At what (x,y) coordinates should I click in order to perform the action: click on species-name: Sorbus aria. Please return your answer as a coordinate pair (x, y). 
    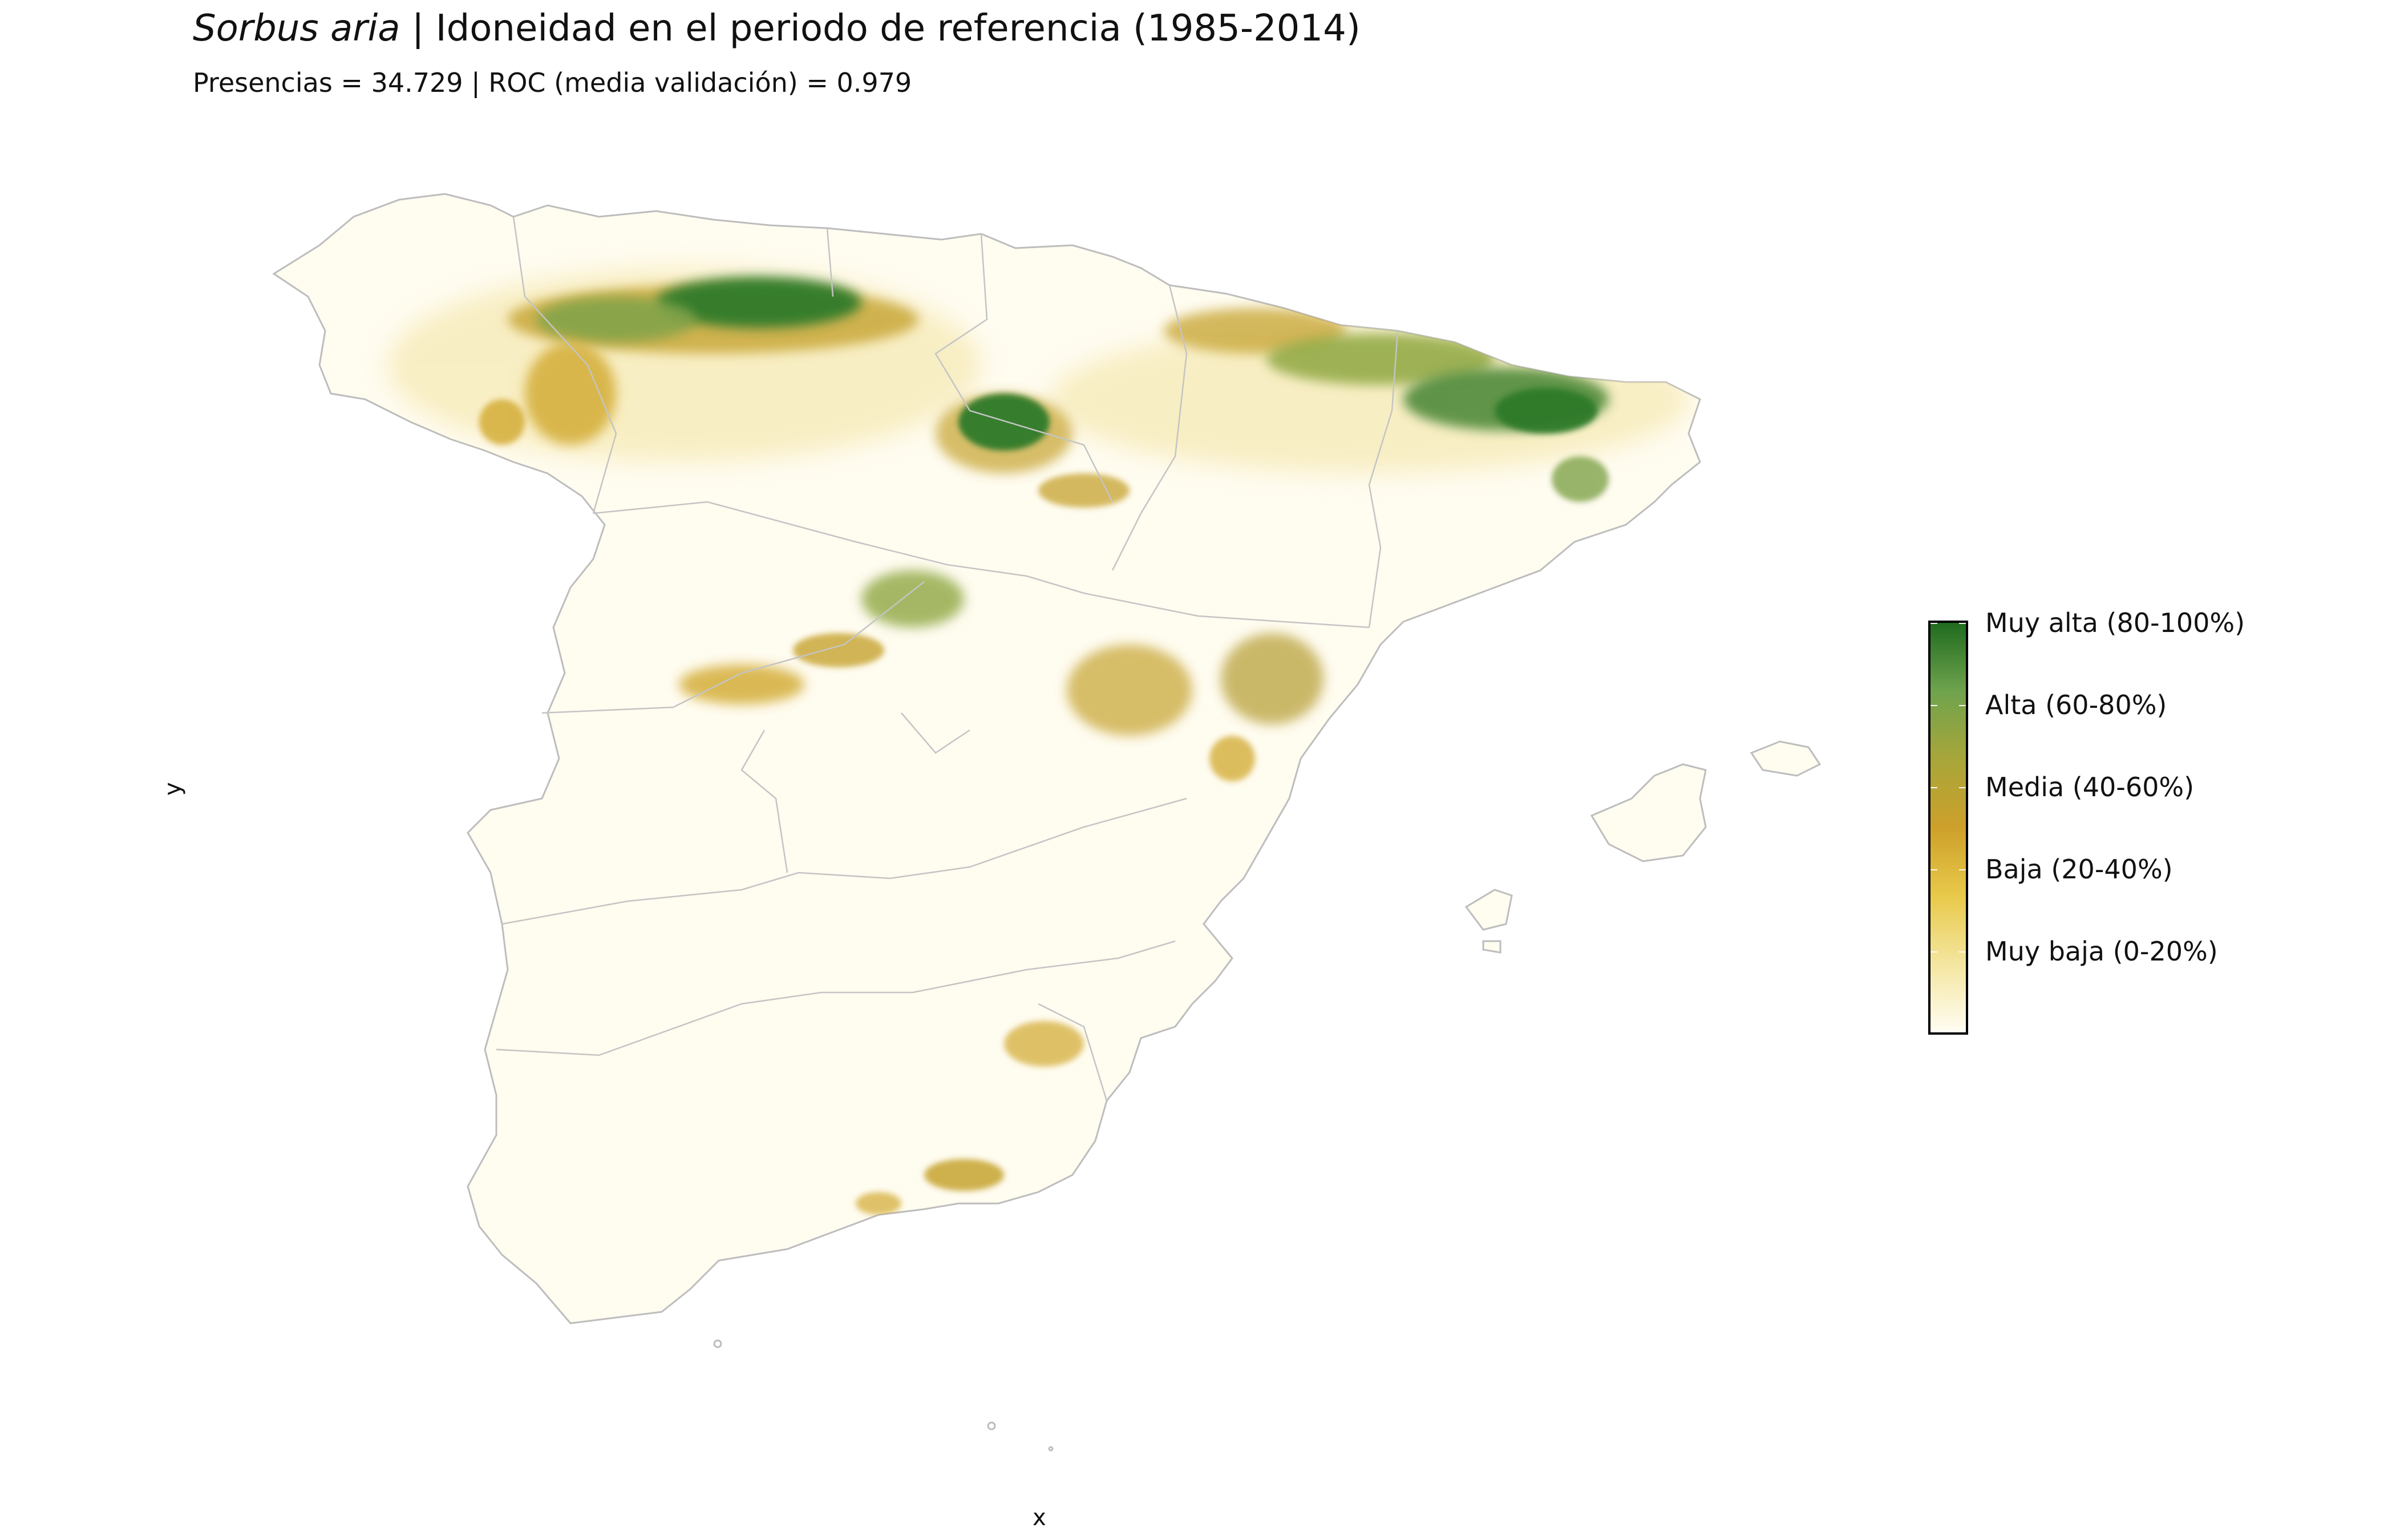
    Looking at the image, I should click on (297, 29).